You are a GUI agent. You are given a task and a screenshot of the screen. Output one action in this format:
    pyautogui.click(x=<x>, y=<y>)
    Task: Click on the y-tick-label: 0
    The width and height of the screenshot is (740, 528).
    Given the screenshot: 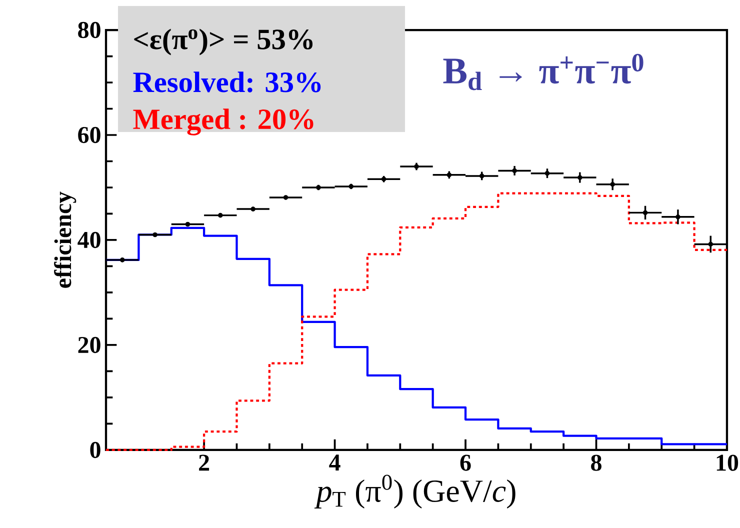 What is the action you would take?
    pyautogui.click(x=95, y=450)
    